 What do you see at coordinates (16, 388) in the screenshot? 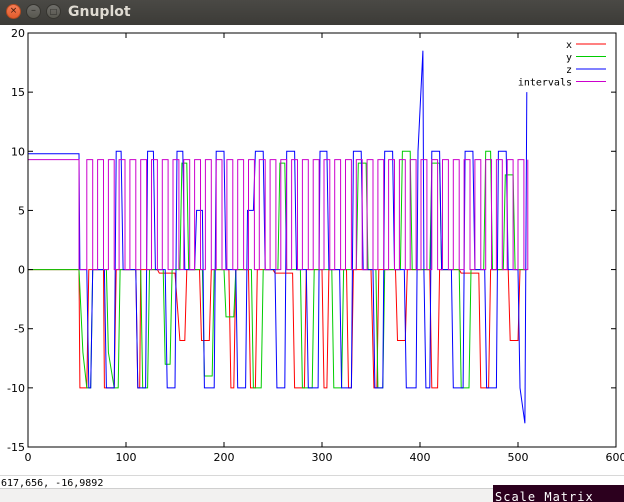
I see `y-tick-label: -10` at bounding box center [16, 388].